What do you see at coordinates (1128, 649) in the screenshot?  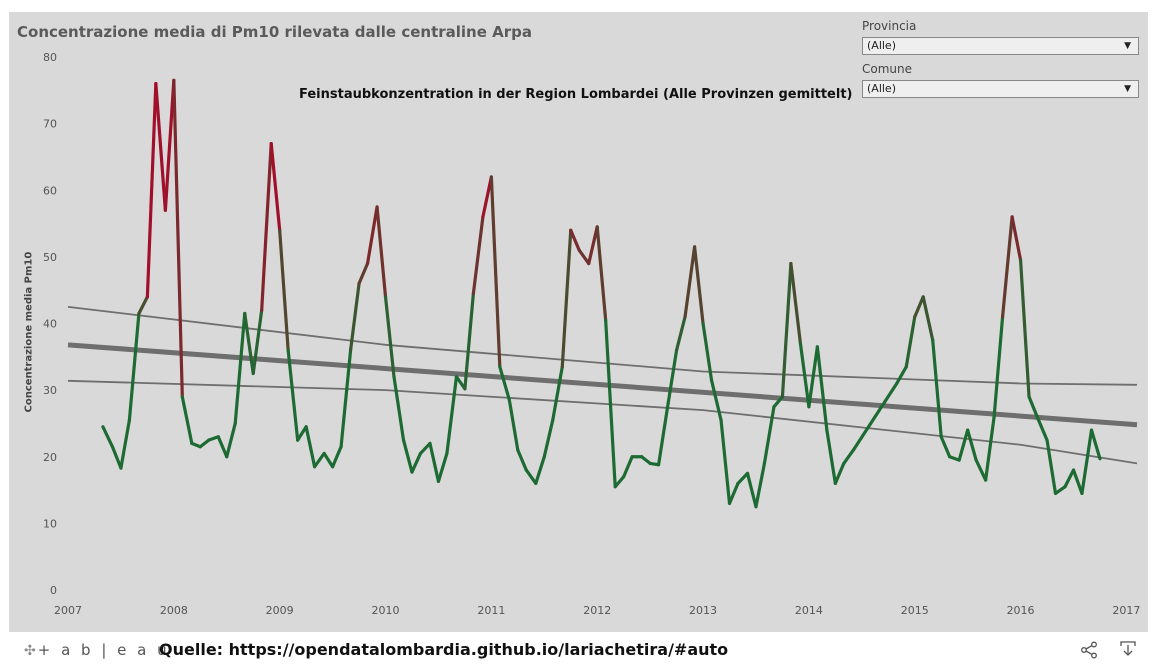 I see `download-icon` at bounding box center [1128, 649].